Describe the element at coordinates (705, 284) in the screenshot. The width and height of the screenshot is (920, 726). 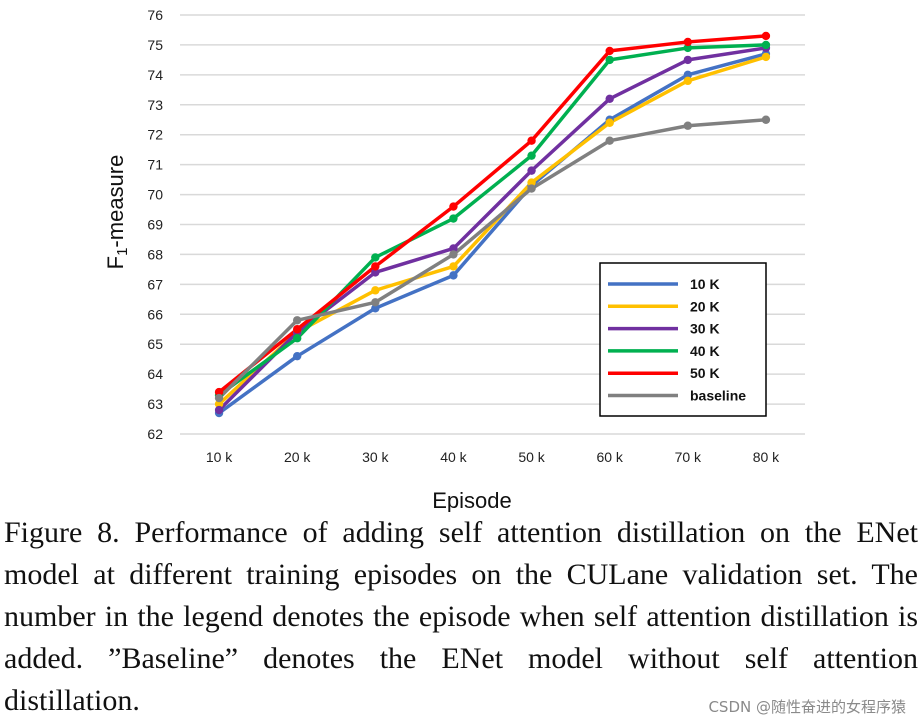
I see `legend-label: 10 K` at that location.